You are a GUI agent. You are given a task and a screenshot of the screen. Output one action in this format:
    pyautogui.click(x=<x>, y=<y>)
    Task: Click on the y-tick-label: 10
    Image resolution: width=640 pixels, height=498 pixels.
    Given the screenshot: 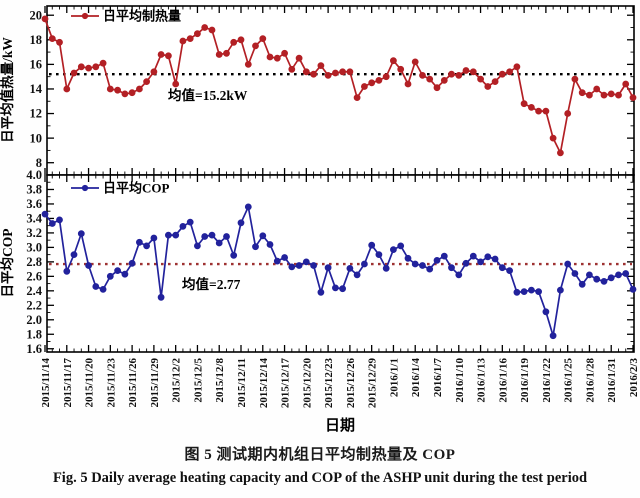 What is the action you would take?
    pyautogui.click(x=36, y=138)
    